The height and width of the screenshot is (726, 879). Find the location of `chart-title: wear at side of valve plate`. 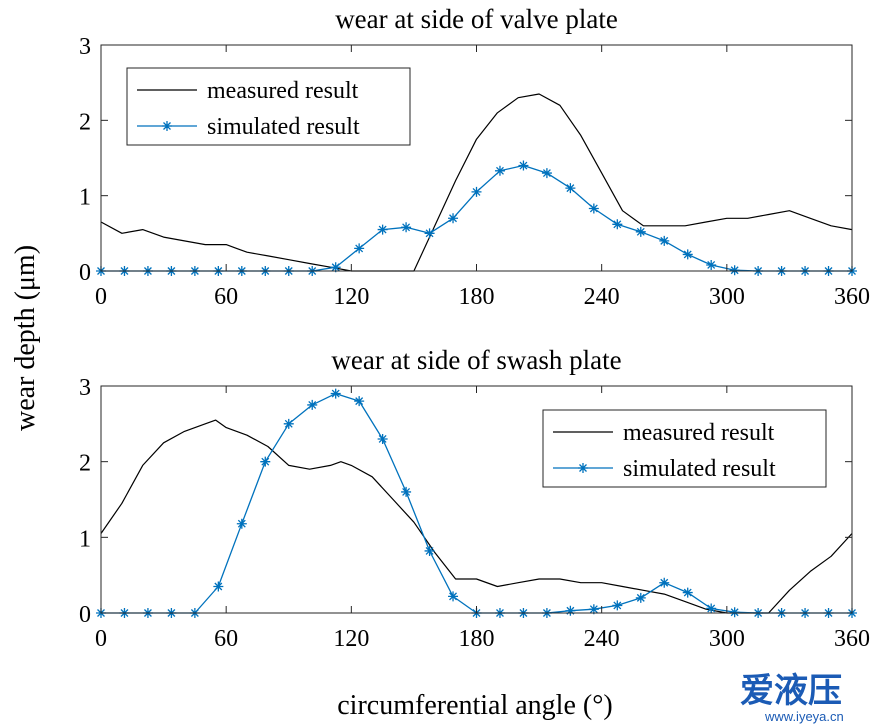

chart-title: wear at side of valve plate is located at coordinates (476, 19).